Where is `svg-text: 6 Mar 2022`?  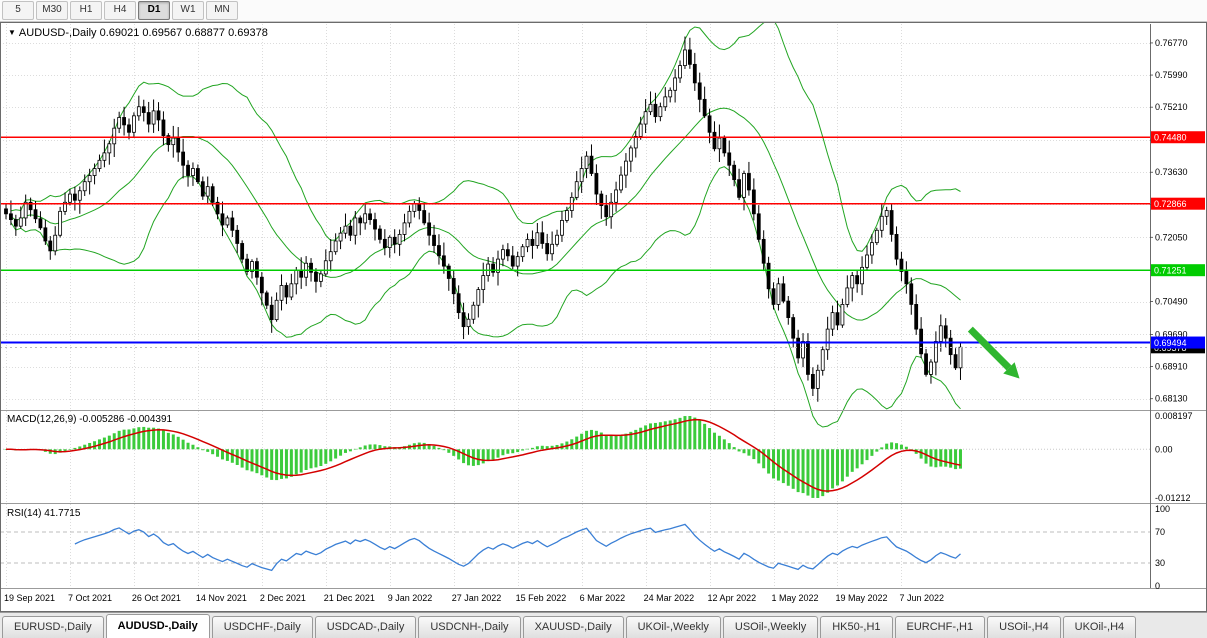 svg-text: 6 Mar 2022 is located at coordinates (603, 598).